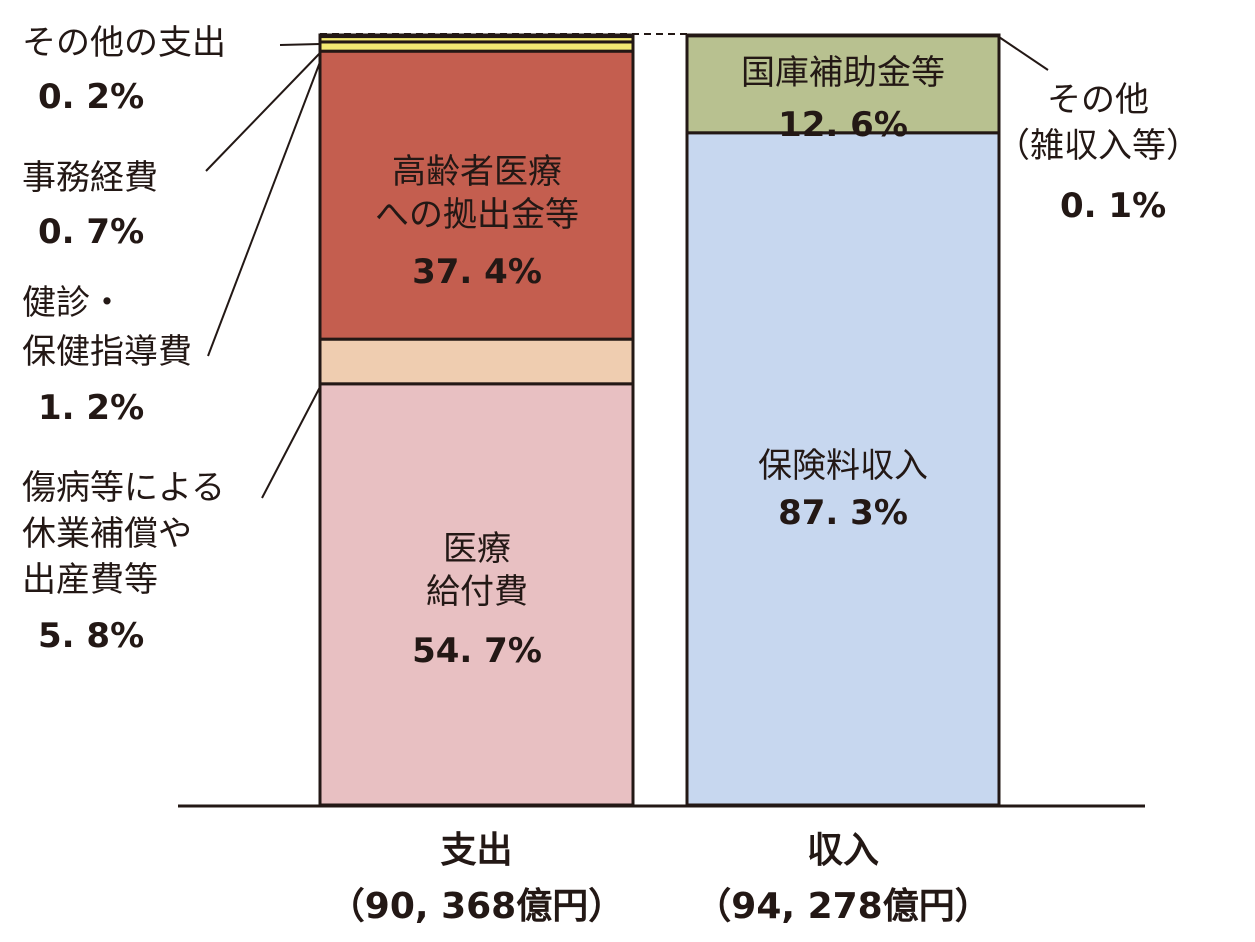  I want to click on segment-label-0-2-0: 高齢者医療, so click(477, 172).